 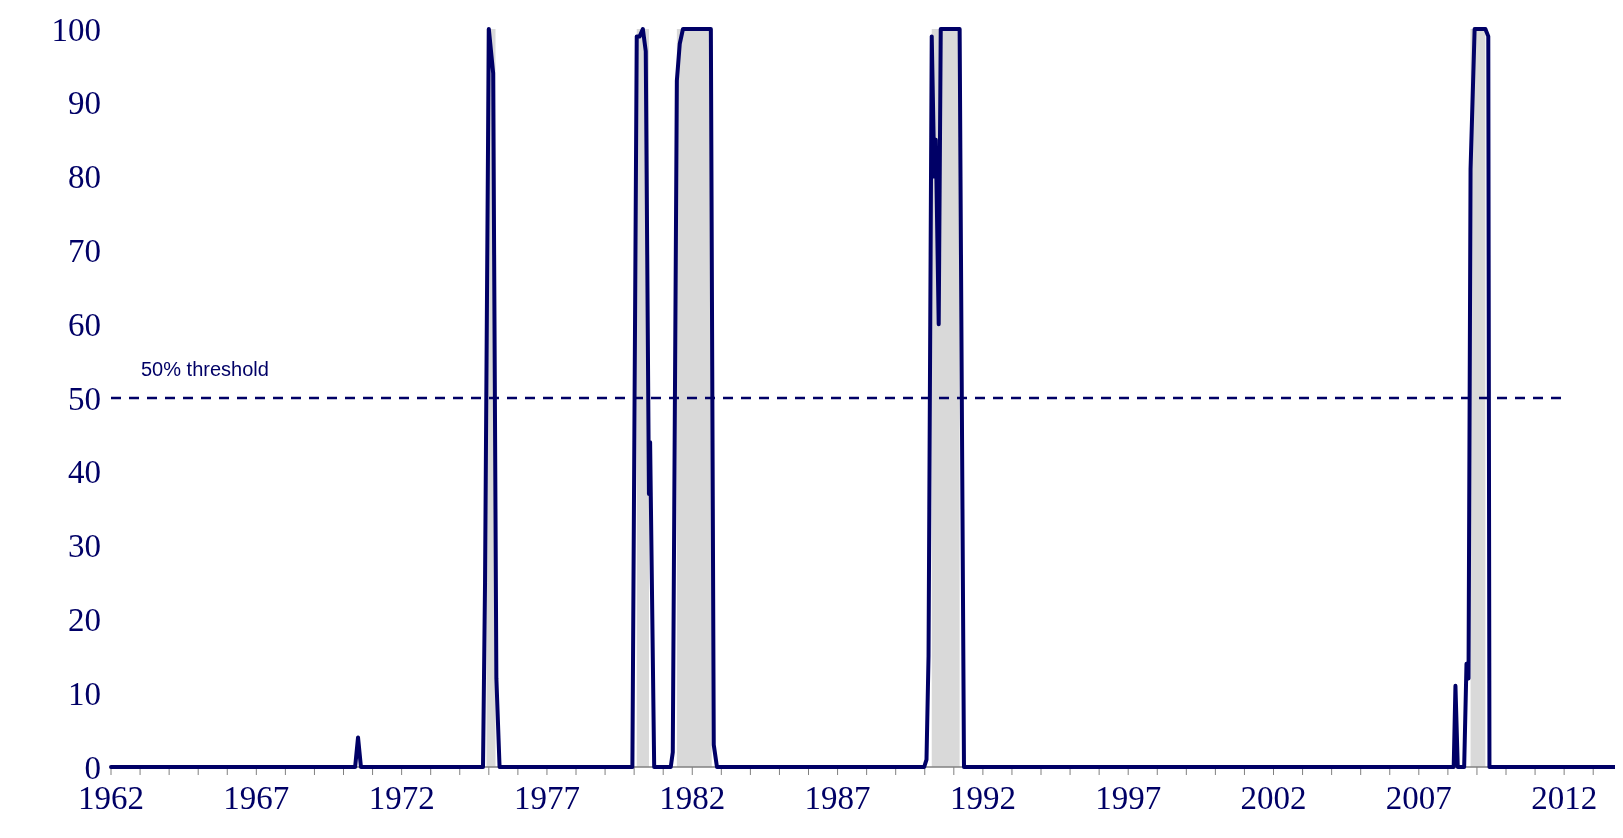 What do you see at coordinates (84, 472) in the screenshot?
I see `y-tick-label: 40` at bounding box center [84, 472].